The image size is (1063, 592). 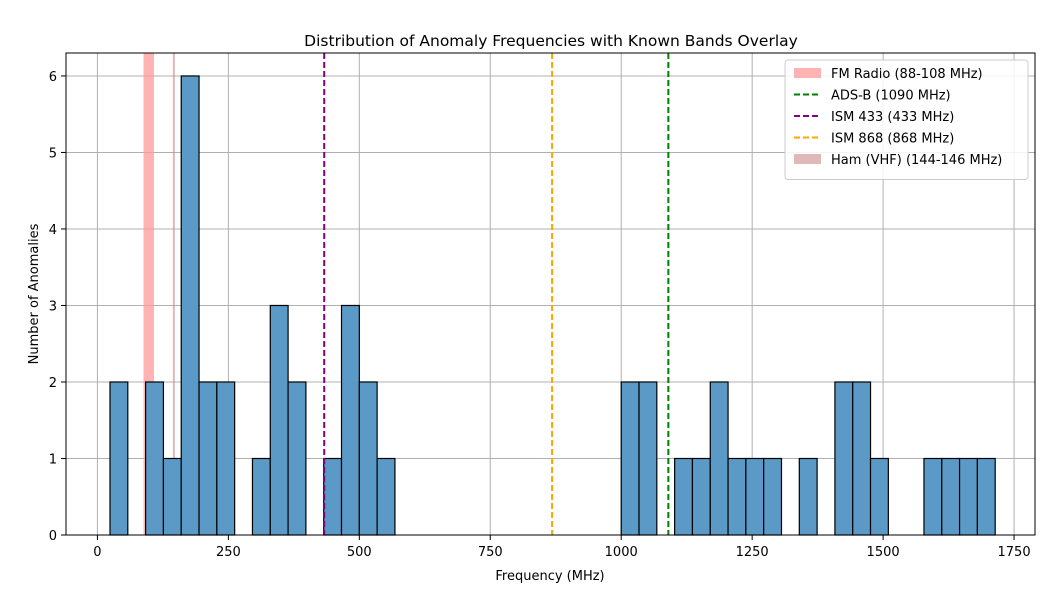 What do you see at coordinates (883, 552) in the screenshot?
I see `x-tick-label: 1500` at bounding box center [883, 552].